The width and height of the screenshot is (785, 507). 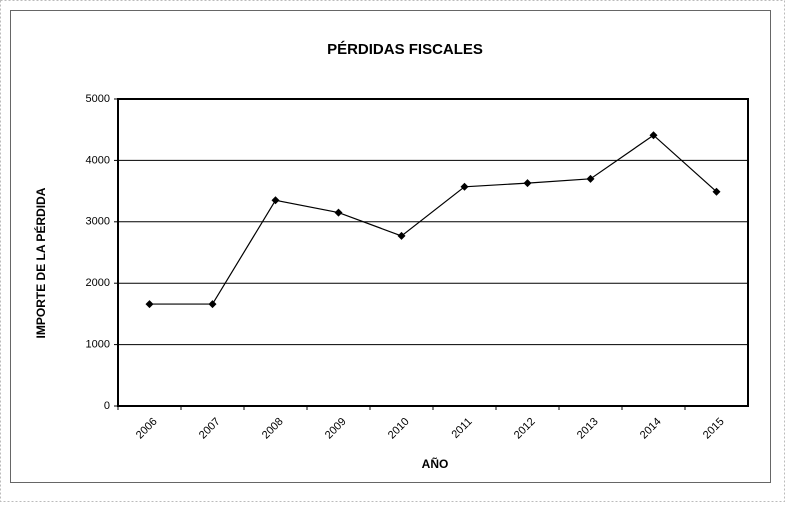 I want to click on x-axis-label: AÑO, so click(x=435, y=463).